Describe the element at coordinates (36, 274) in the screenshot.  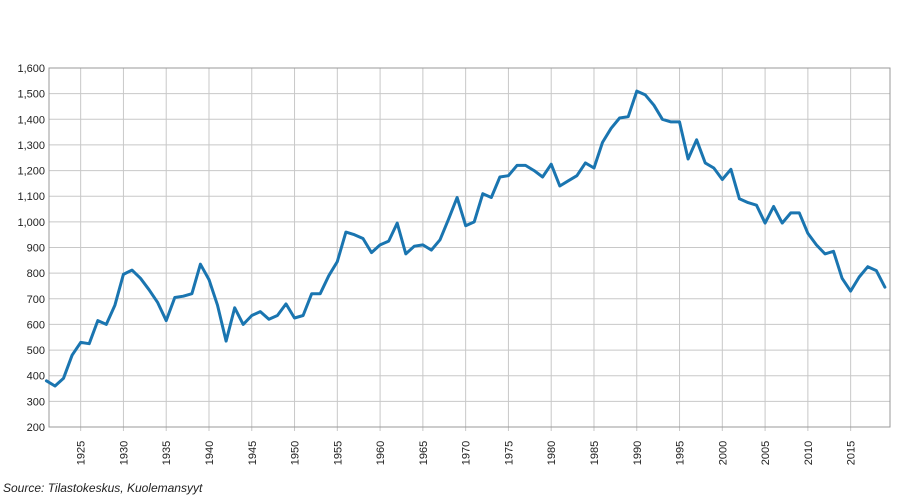
I see `y-tick-label: 800` at that location.